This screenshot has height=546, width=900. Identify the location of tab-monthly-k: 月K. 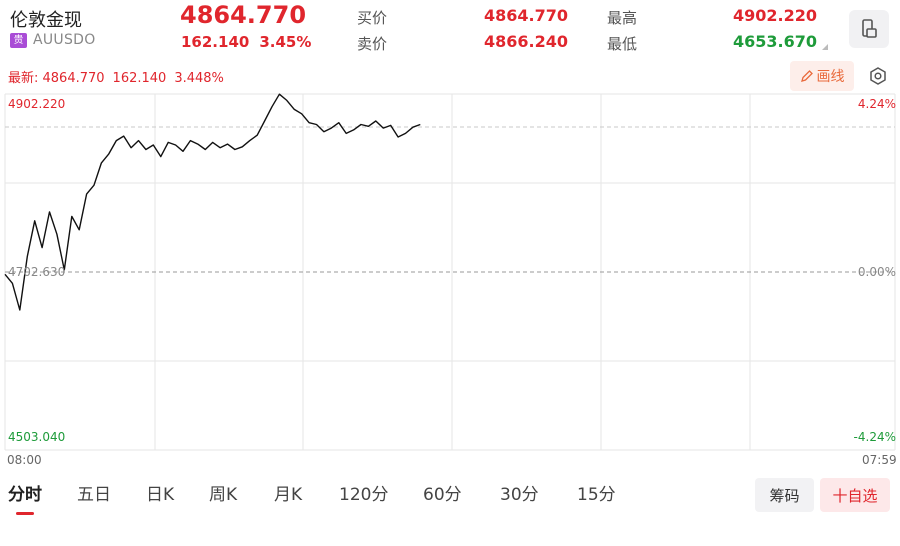
(288, 495).